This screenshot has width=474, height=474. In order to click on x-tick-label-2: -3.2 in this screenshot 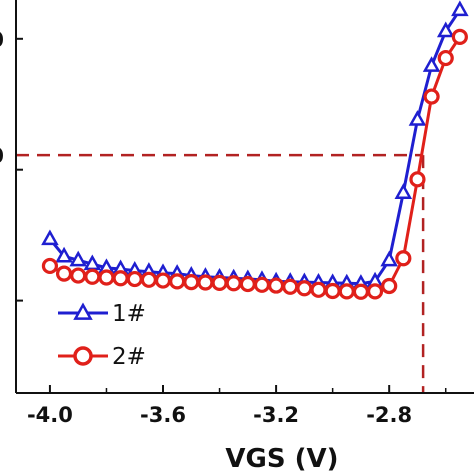, I will do `click(276, 415)`.